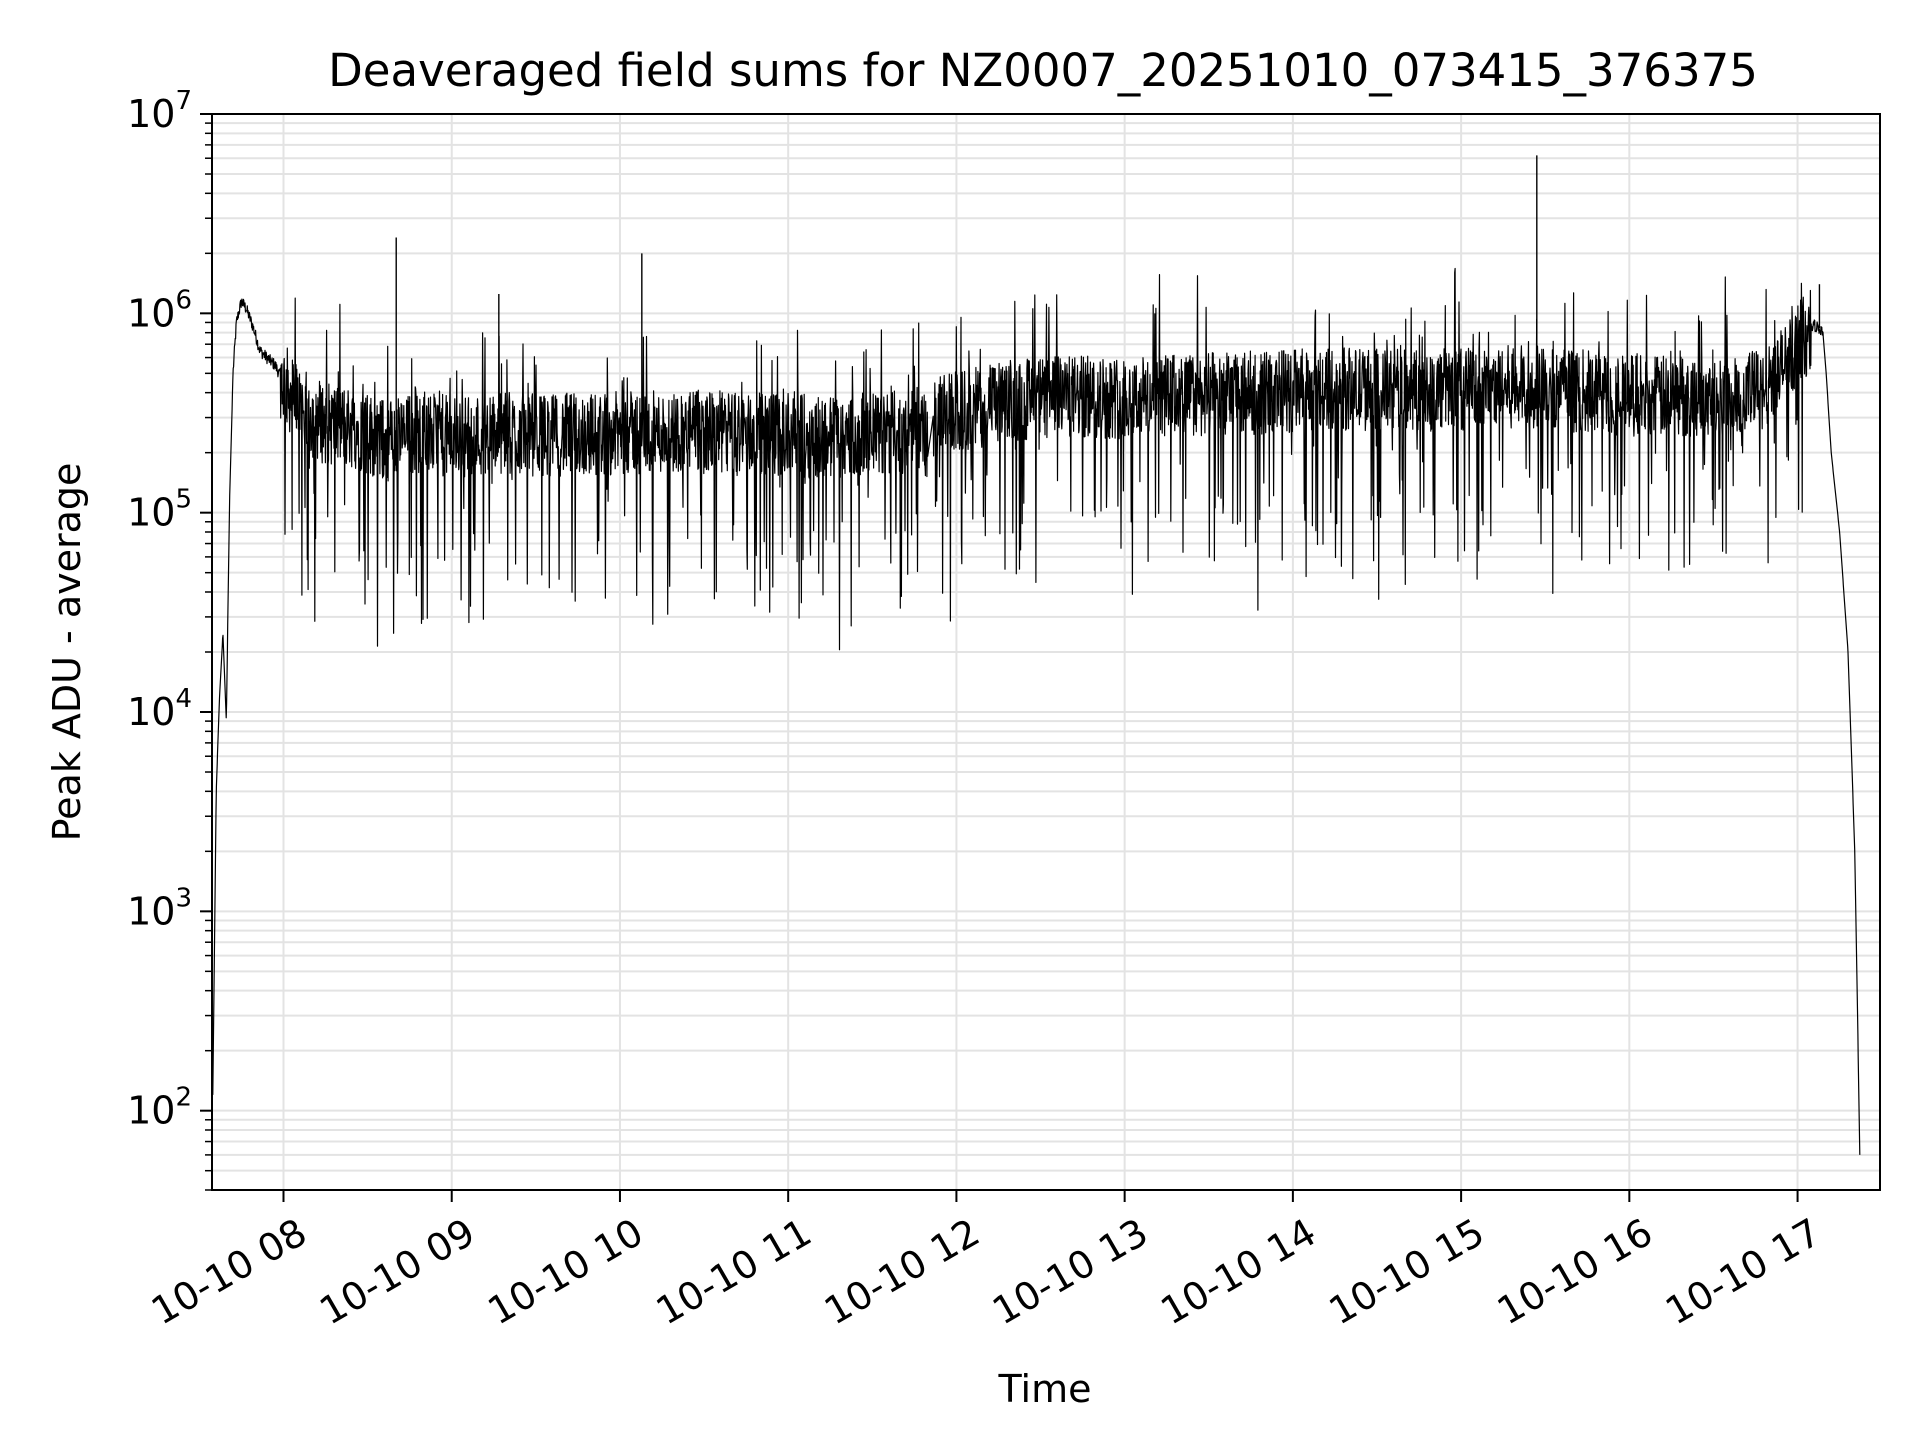  What do you see at coordinates (159, 709) in the screenshot?
I see `y-tick-label: 10⁴` at bounding box center [159, 709].